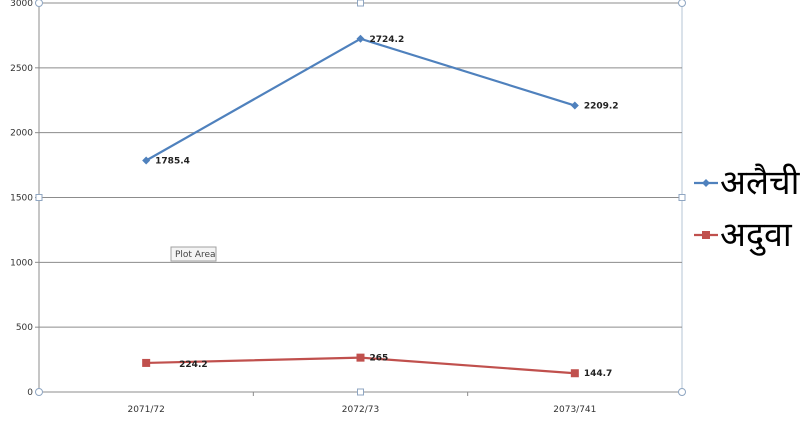 Image resolution: width=810 pixels, height=421 pixels. I want to click on data-label: 1785.4, so click(172, 161).